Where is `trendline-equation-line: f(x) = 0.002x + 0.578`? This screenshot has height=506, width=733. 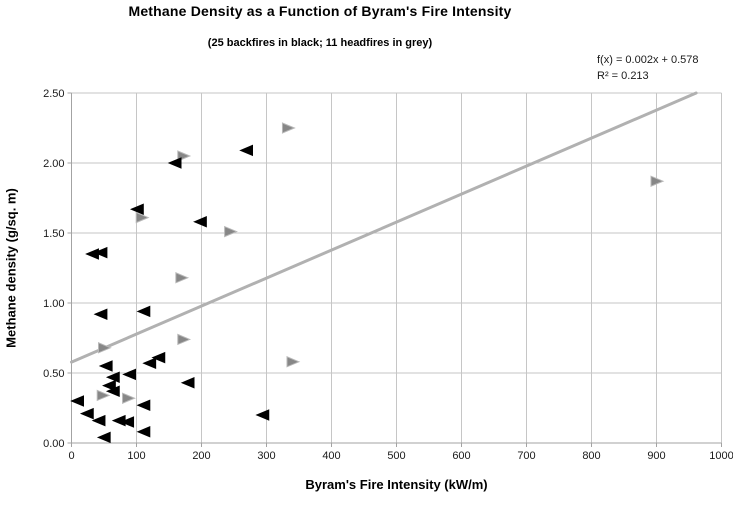
trendline-equation-line: f(x) = 0.002x + 0.578 is located at coordinates (648, 60).